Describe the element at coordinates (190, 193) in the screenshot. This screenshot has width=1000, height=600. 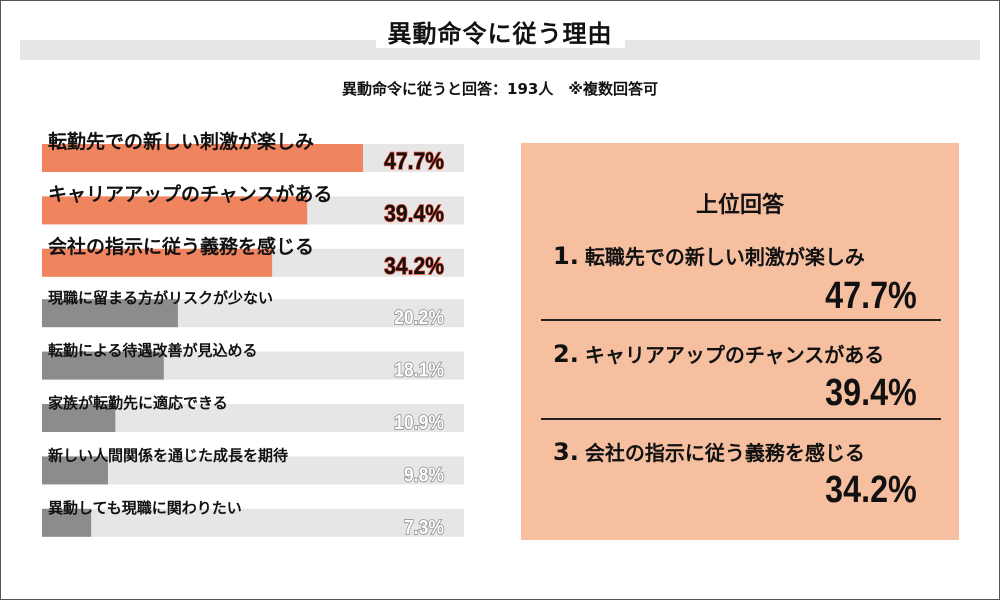
I see `category-label-2: キャリアアップのチャンスがある` at that location.